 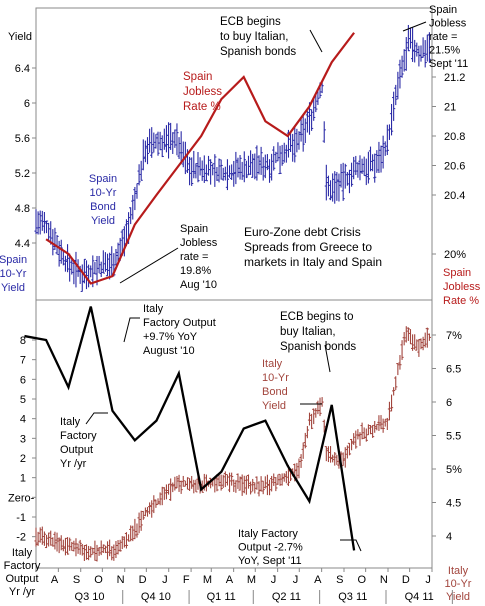 I want to click on top-left-tick-label-2: 5.6, so click(x=22, y=139).